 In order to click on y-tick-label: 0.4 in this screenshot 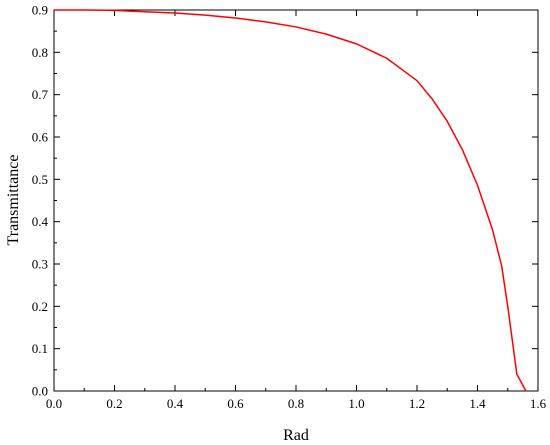, I will do `click(40, 221)`.